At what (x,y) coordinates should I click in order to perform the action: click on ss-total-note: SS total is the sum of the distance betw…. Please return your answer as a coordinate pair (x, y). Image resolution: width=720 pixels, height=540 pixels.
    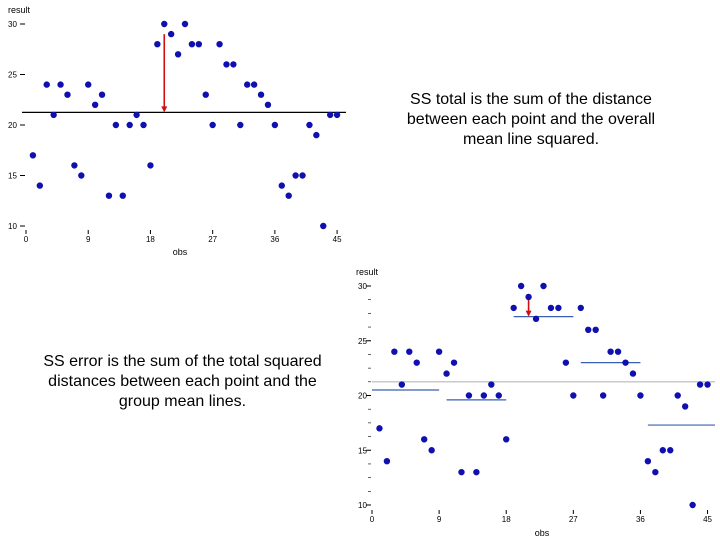
    Looking at the image, I should click on (531, 119).